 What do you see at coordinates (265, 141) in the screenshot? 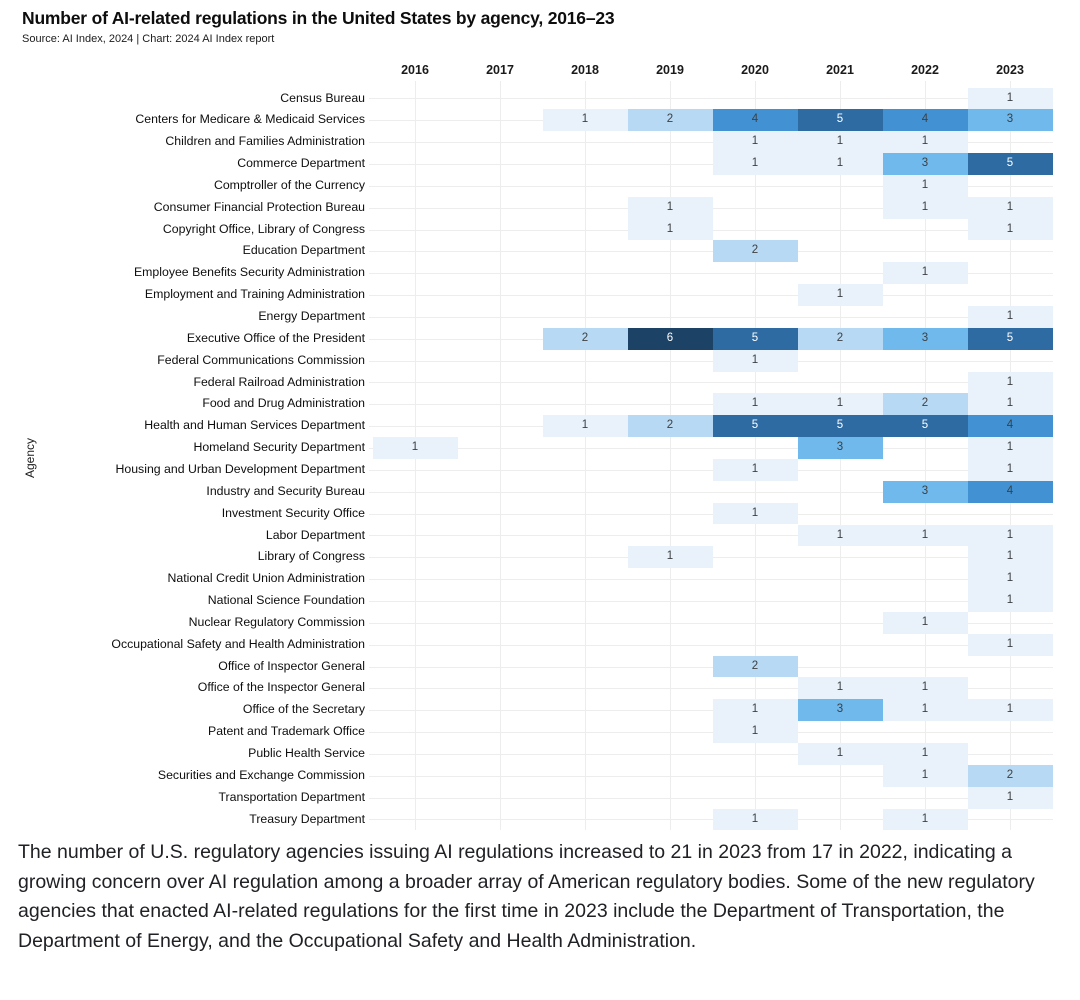
I see `y-tick-label-agency: Children and Families Administration` at bounding box center [265, 141].